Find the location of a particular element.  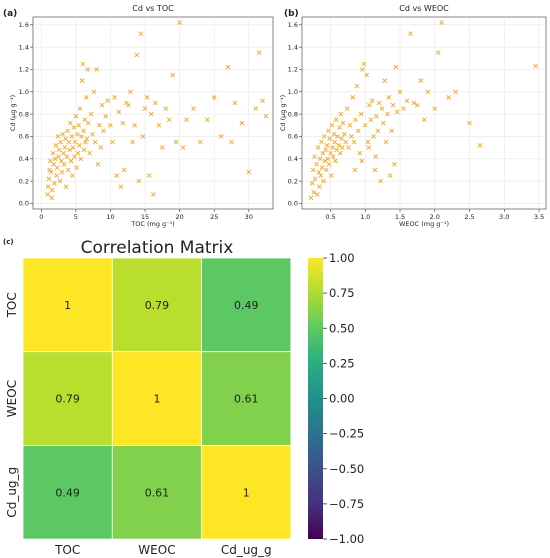

x-tick-label: 20 is located at coordinates (179, 217).